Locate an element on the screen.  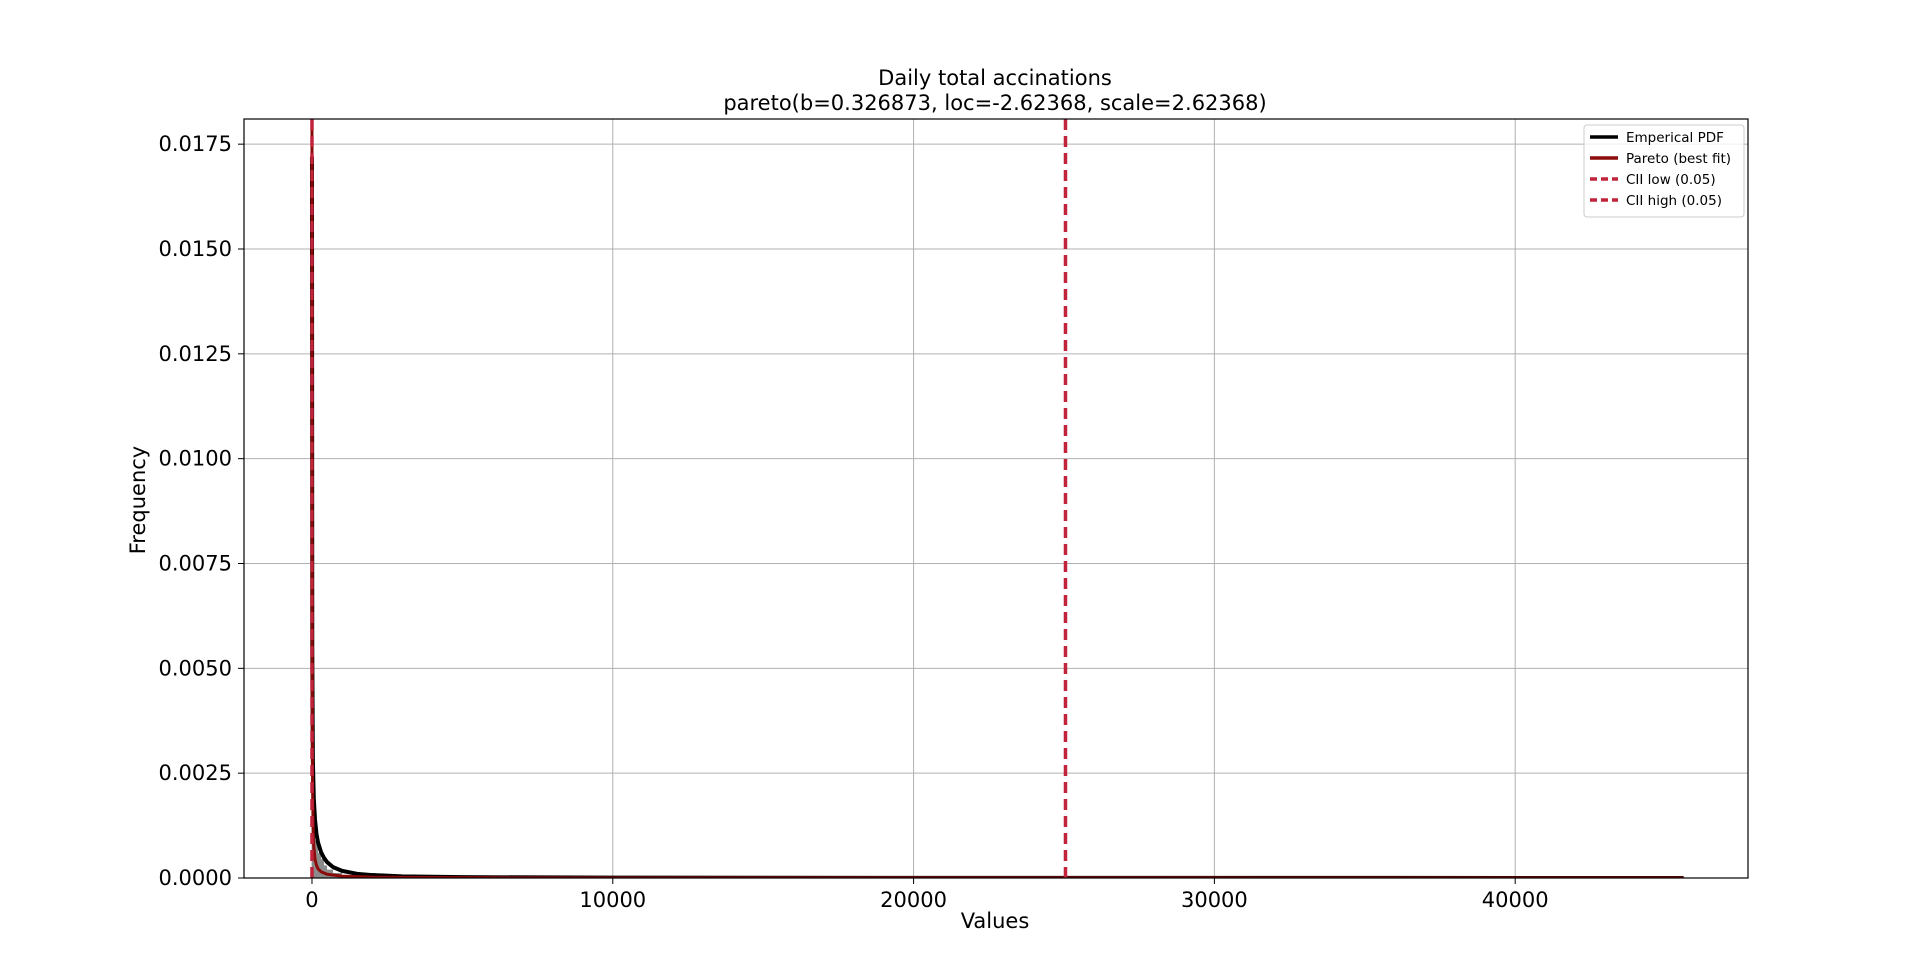
x-tick-label: 30000 is located at coordinates (1214, 900).